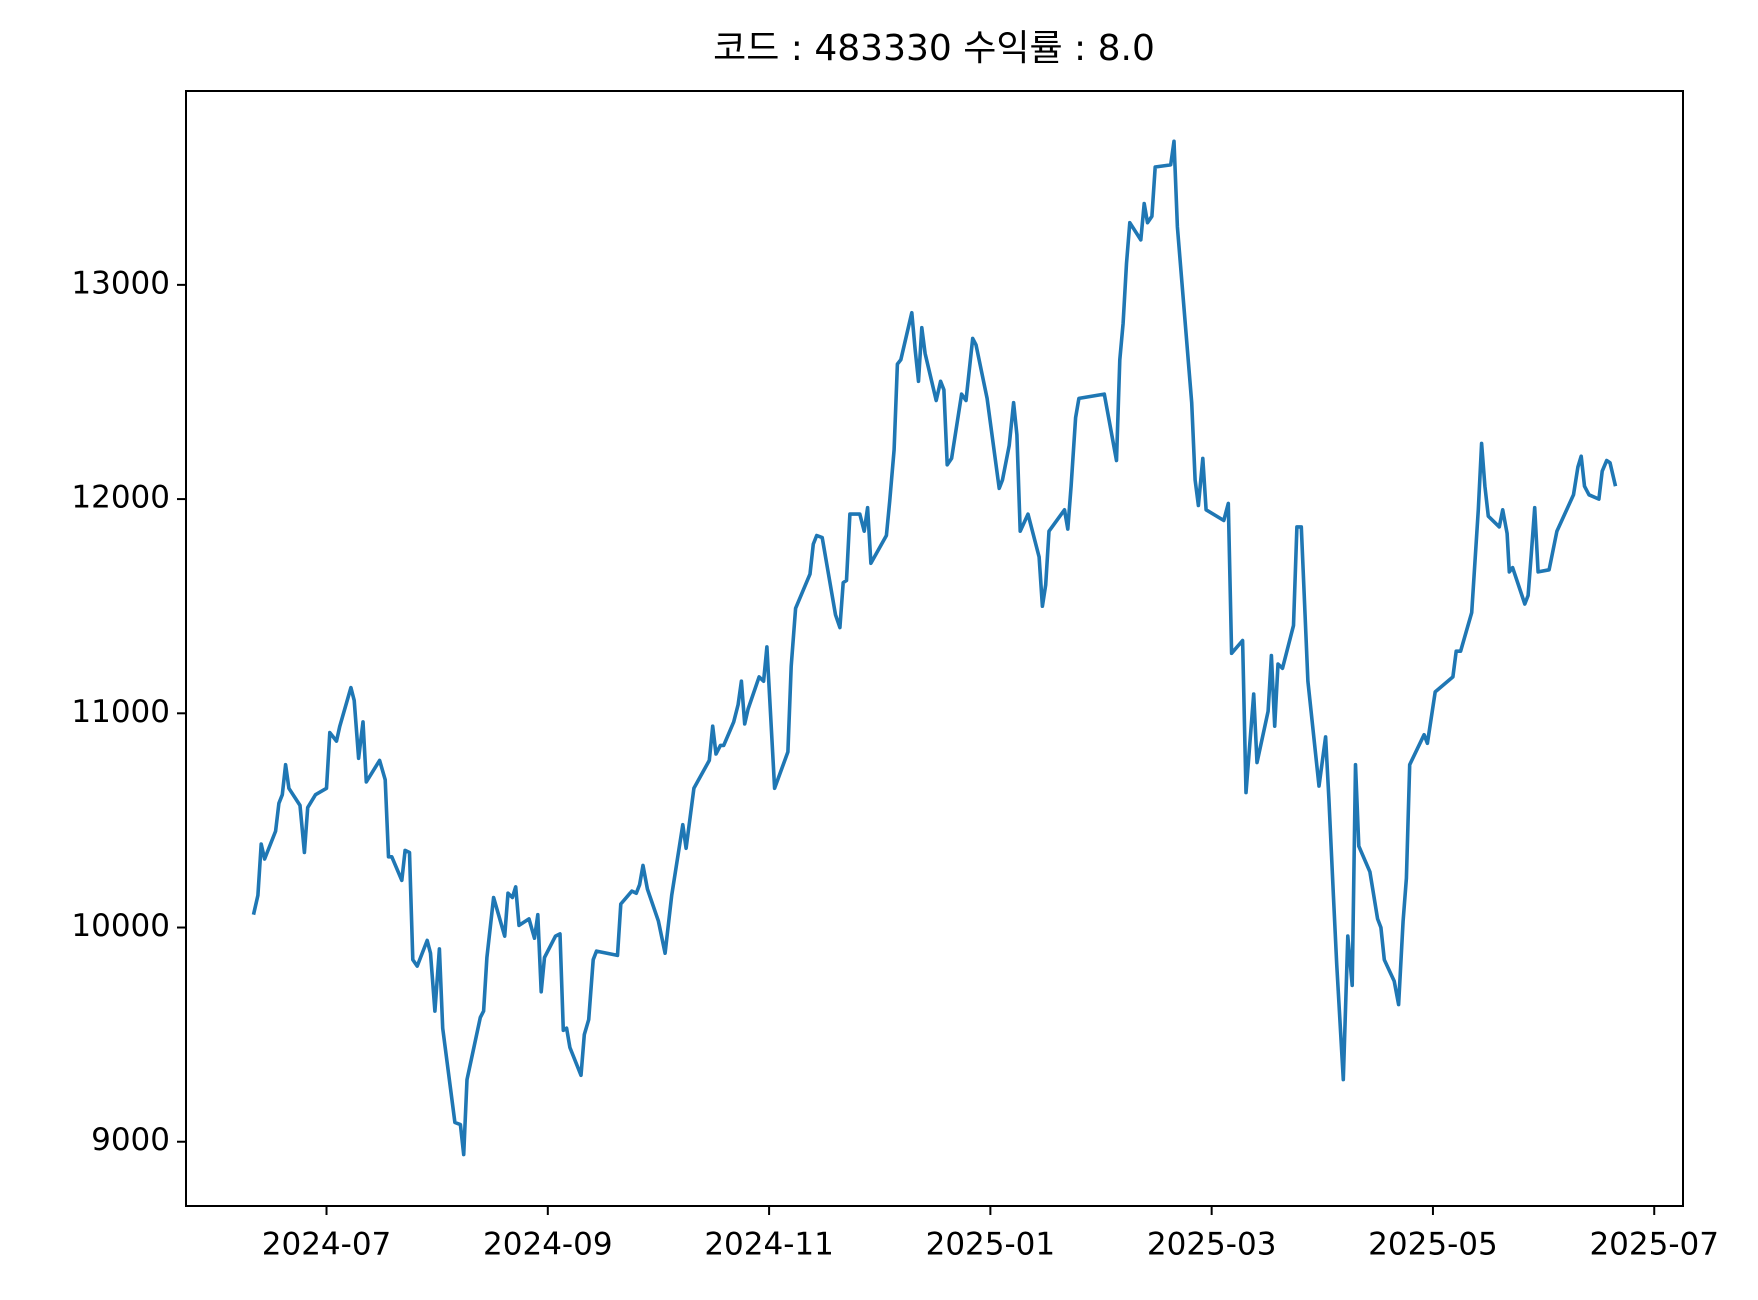  I want to click on y-tick-label: 10000, so click(120, 926).